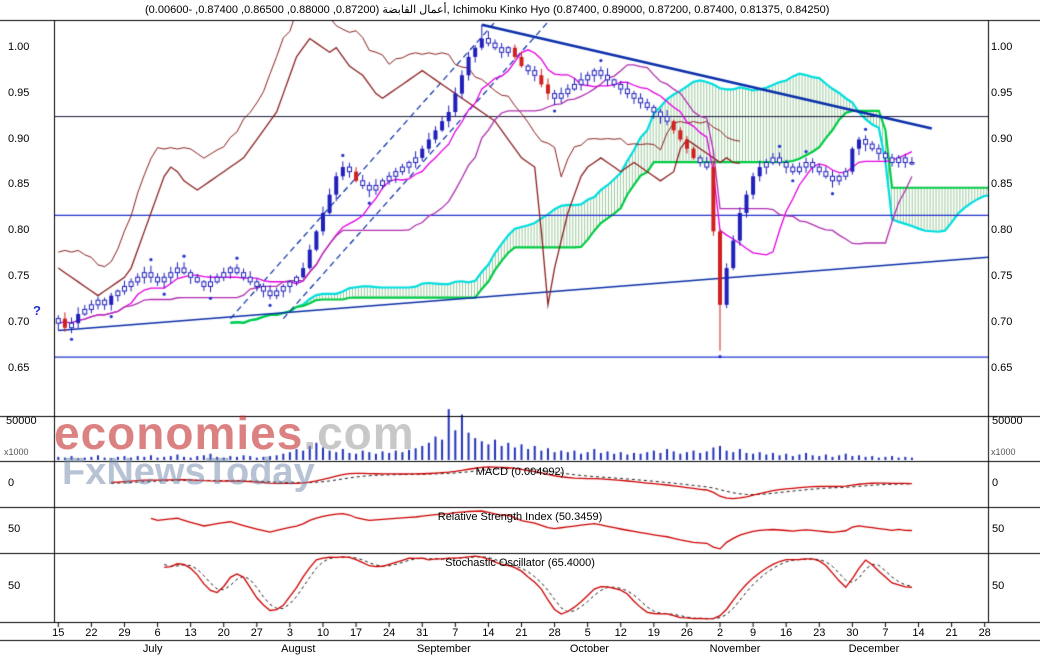 The height and width of the screenshot is (659, 1040). What do you see at coordinates (589, 649) in the screenshot?
I see `month-label: October` at bounding box center [589, 649].